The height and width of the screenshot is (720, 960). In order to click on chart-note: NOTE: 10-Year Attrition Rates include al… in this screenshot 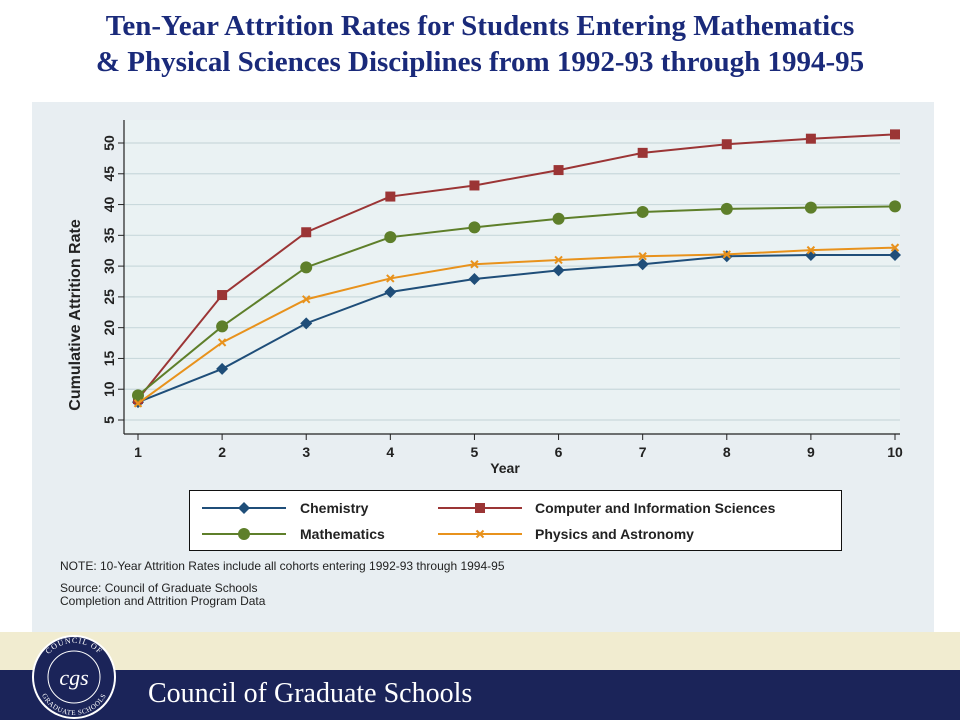, I will do `click(282, 566)`.